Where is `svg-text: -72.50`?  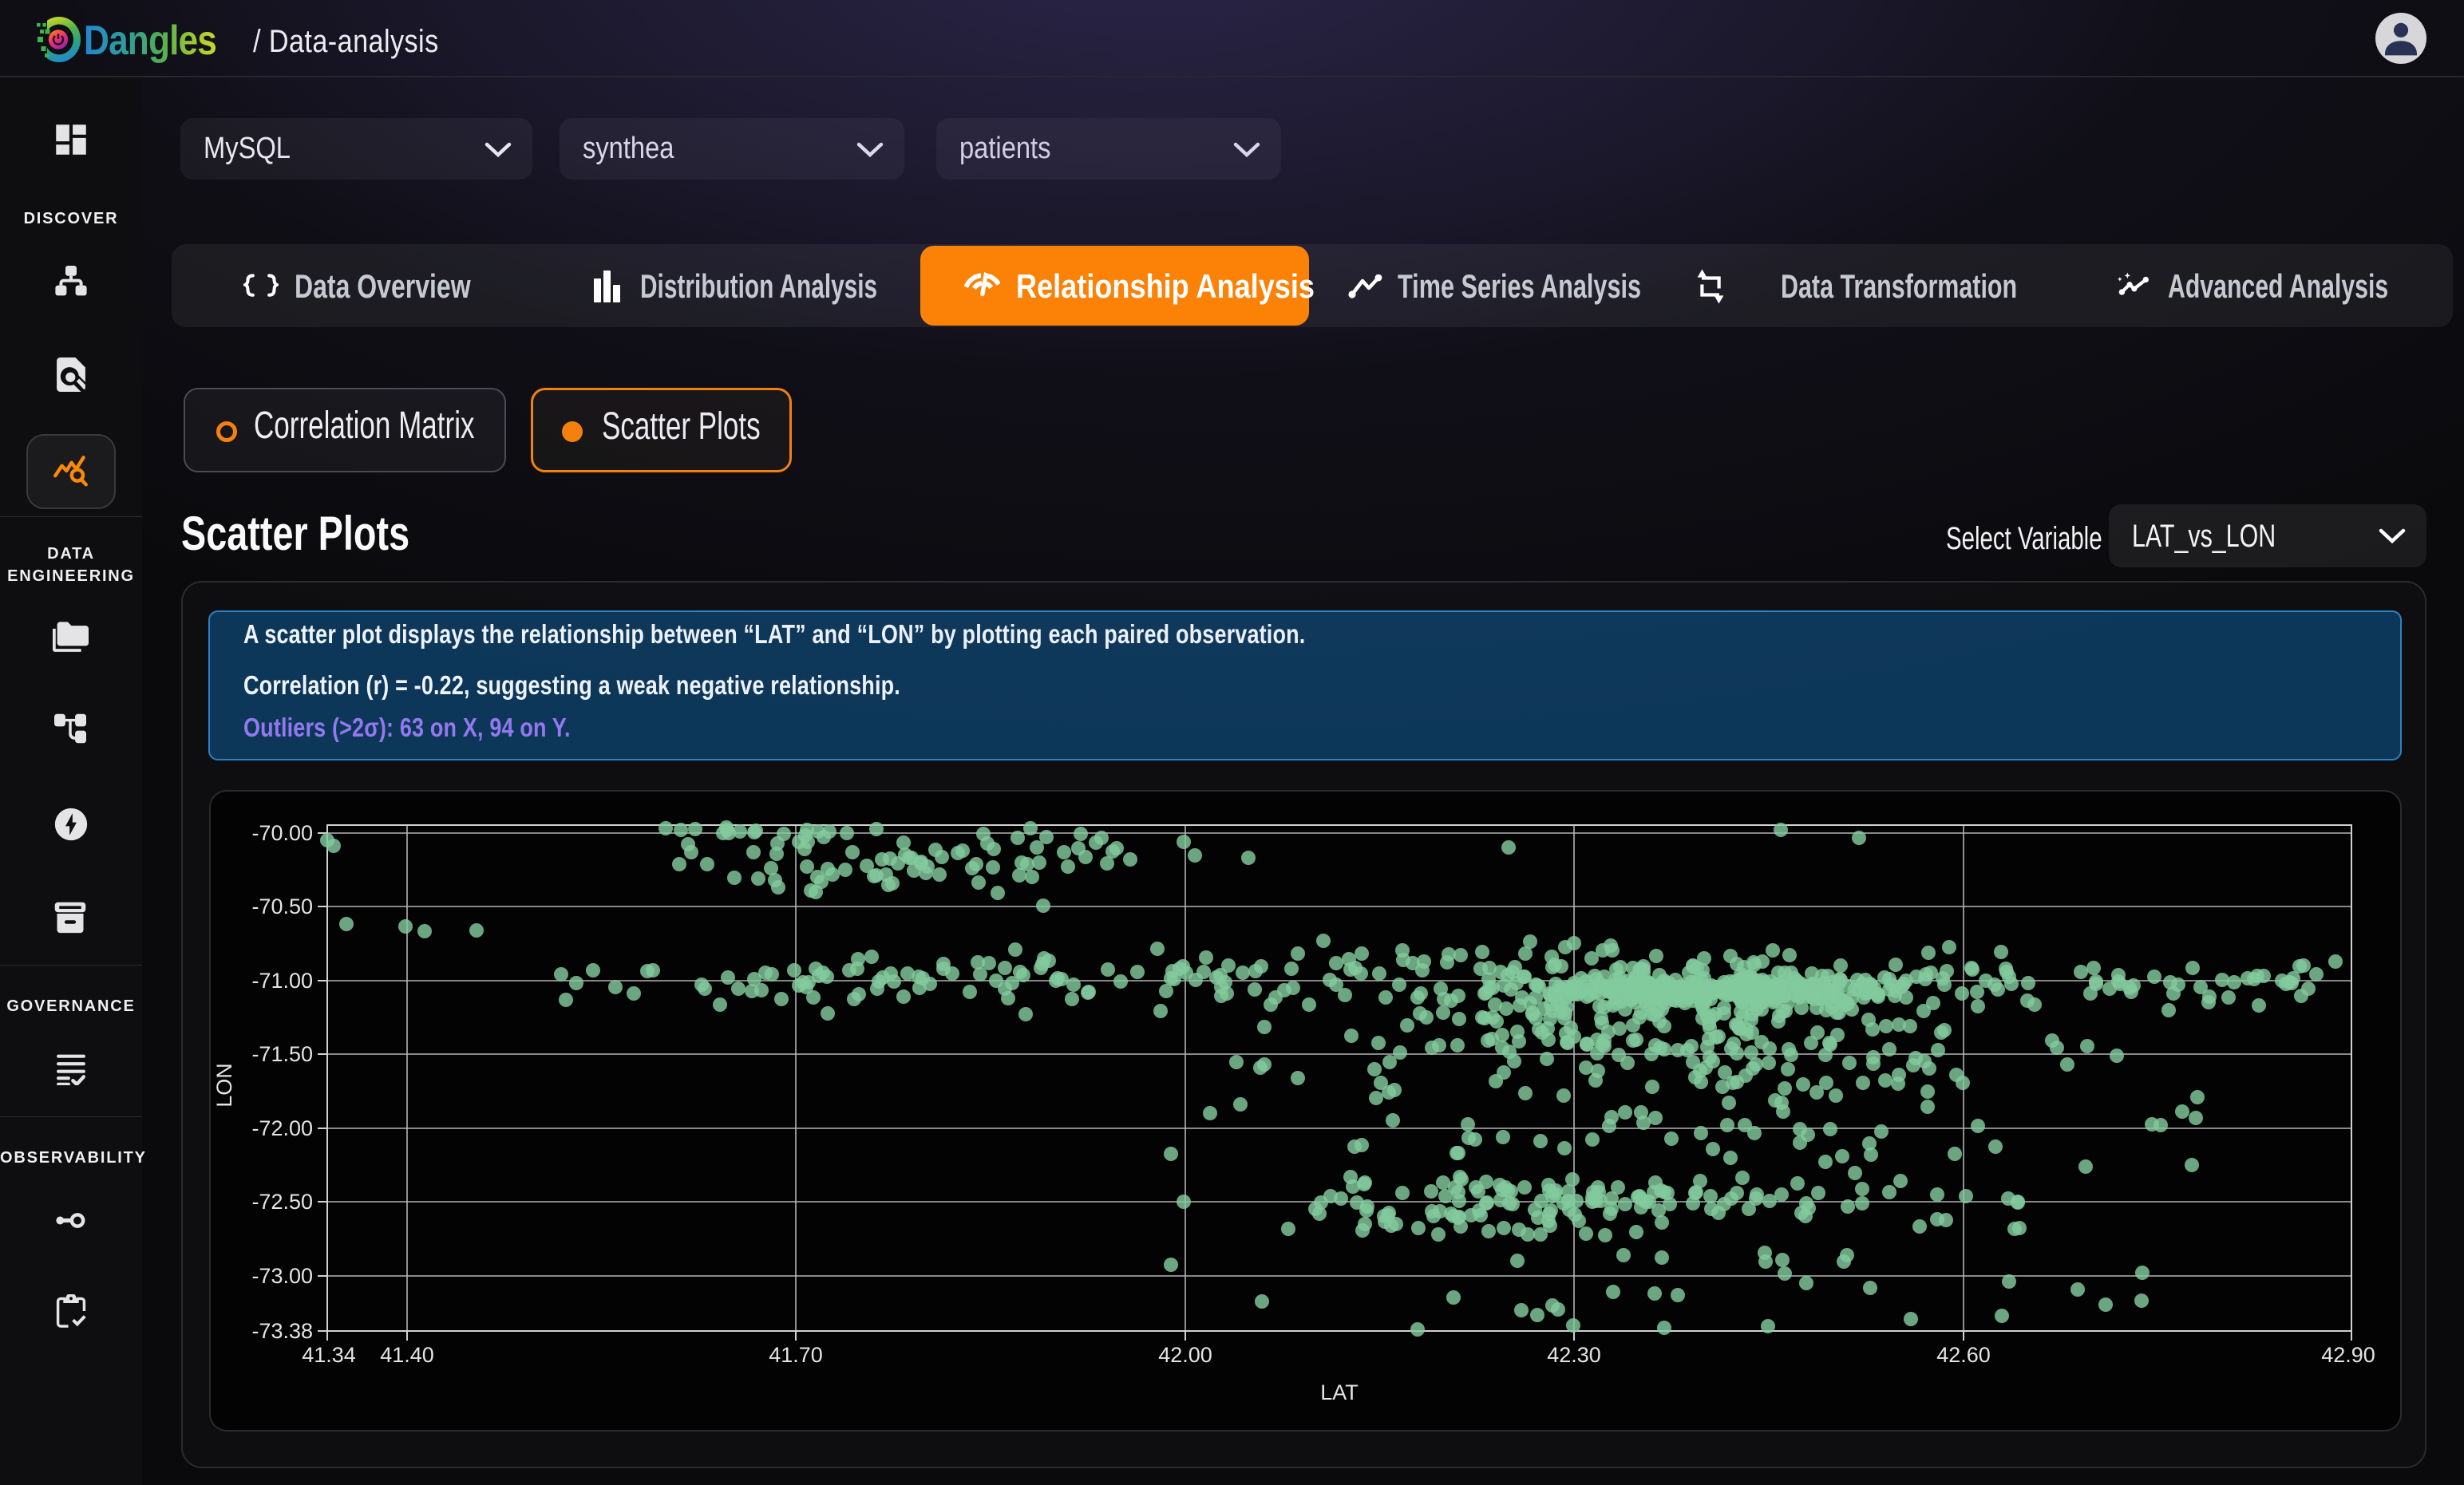
svg-text: -72.50 is located at coordinates (282, 1202).